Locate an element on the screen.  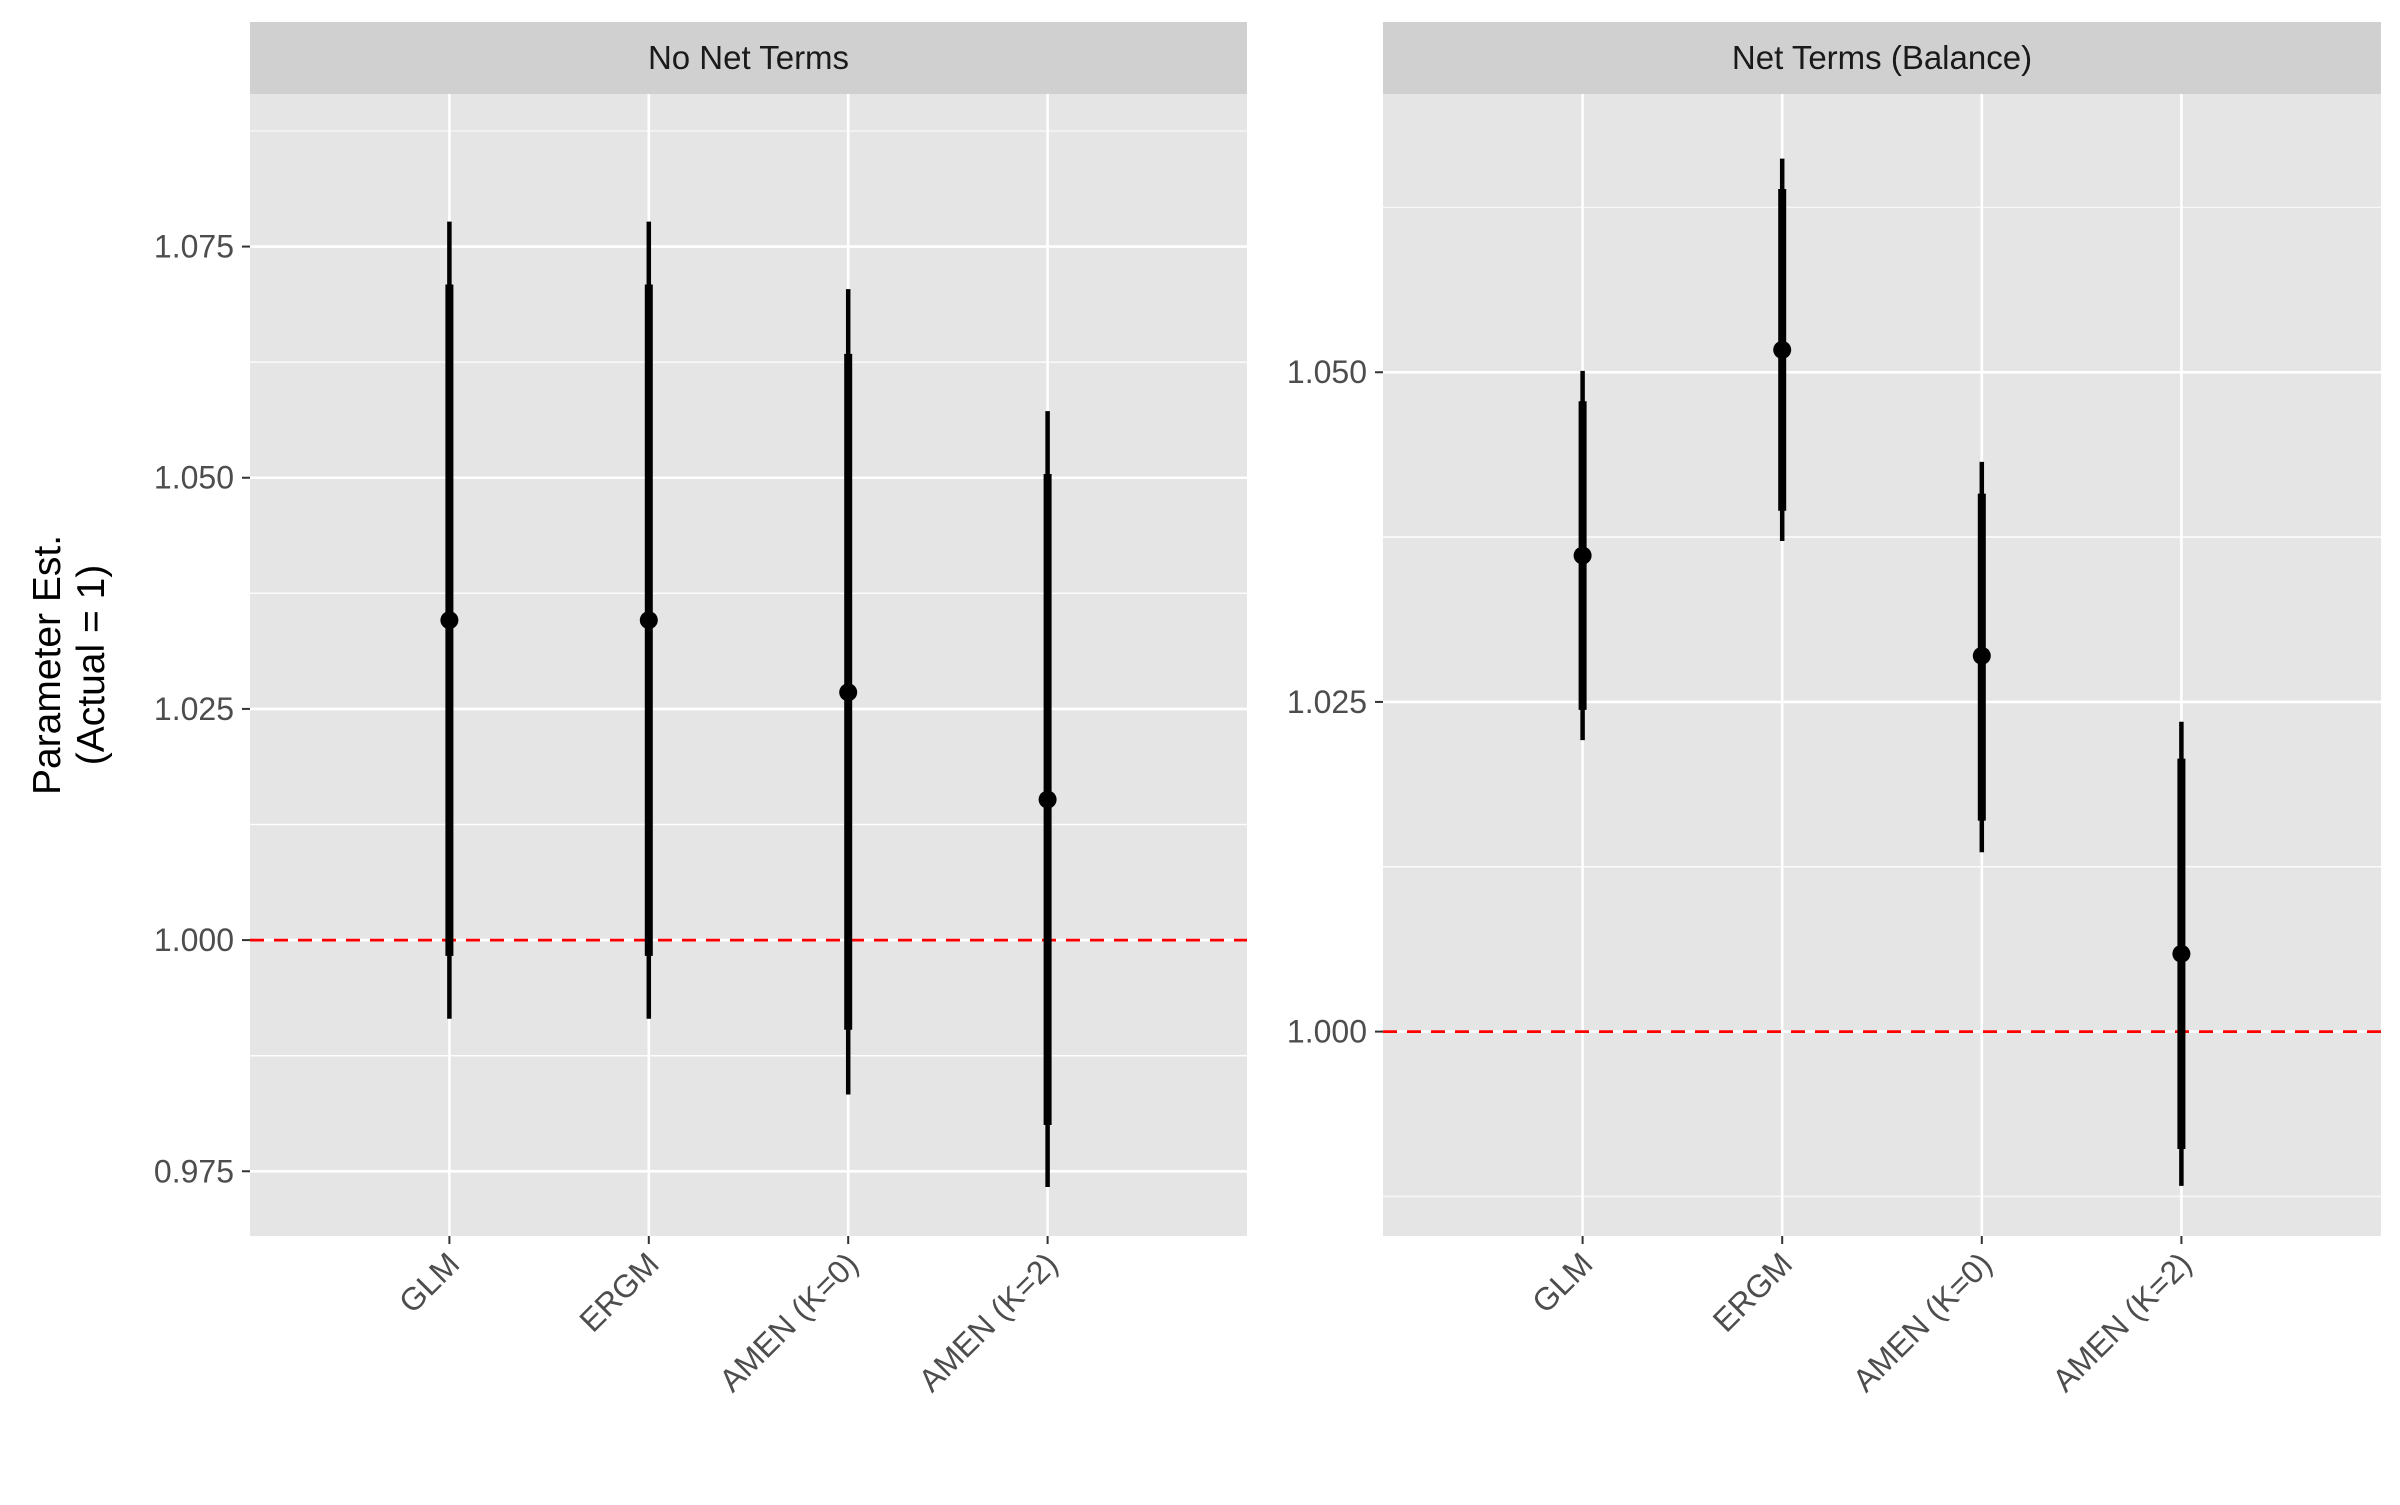
y-axis-title: Parameter Est.(Actual = 1) is located at coordinates (69, 665).